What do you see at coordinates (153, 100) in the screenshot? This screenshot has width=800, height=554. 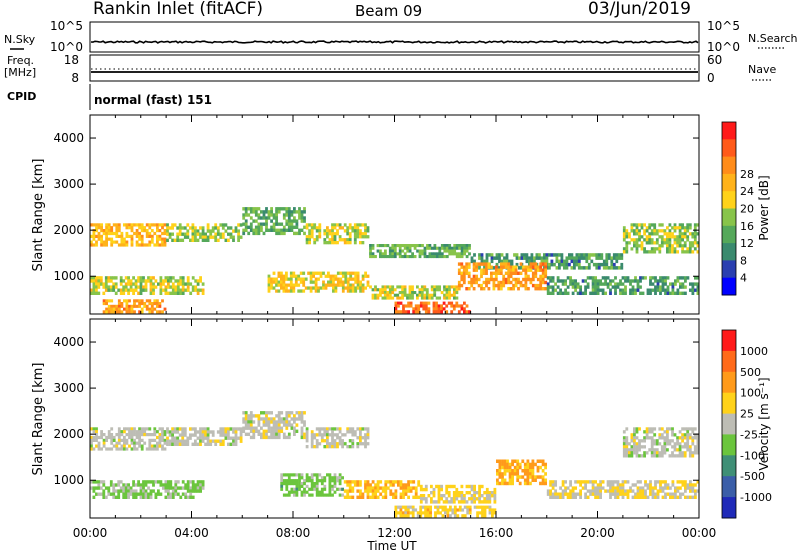 I see `cpid-mode-text: normal (fast) 151` at bounding box center [153, 100].